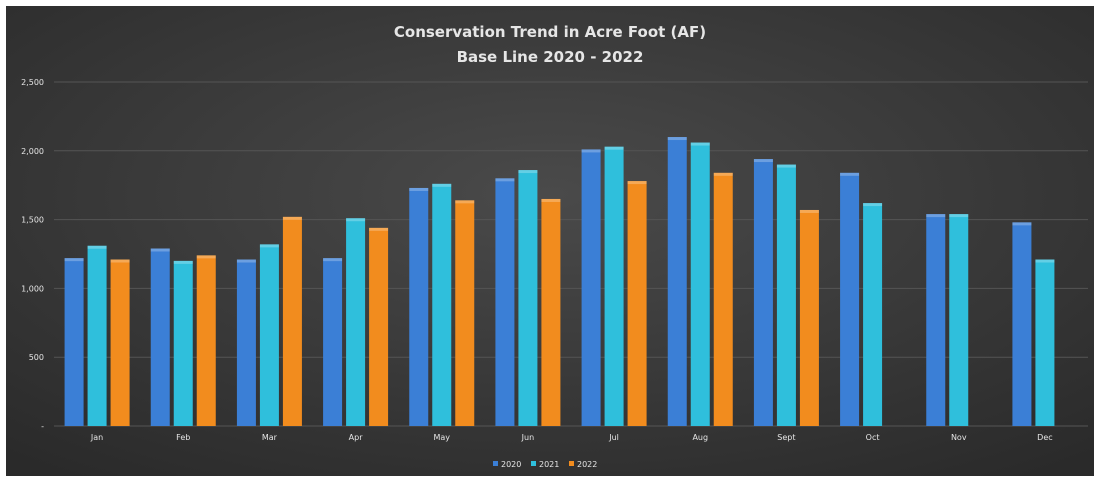 The width and height of the screenshot is (1094, 481). Describe the element at coordinates (442, 304) in the screenshot. I see `bar-2021-may` at that location.